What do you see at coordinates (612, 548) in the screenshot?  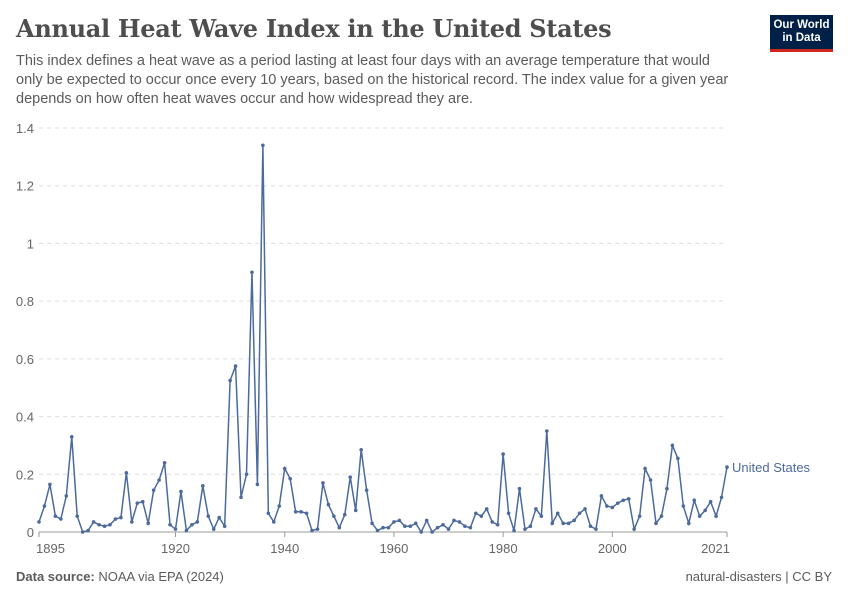 I see `x-tick-label: 2000` at bounding box center [612, 548].